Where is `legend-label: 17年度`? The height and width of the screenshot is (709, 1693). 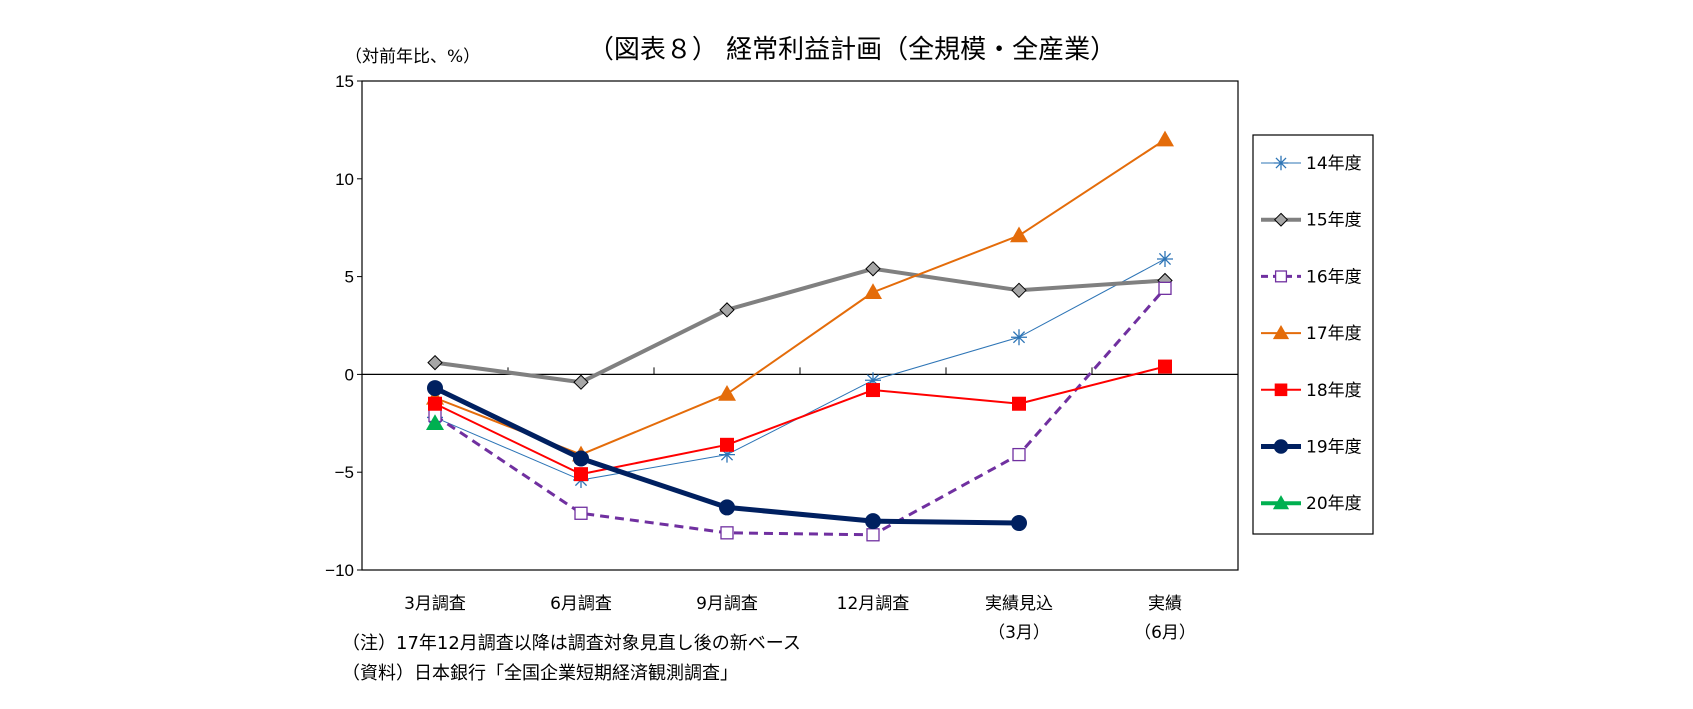
legend-label: 17年度 is located at coordinates (1334, 334).